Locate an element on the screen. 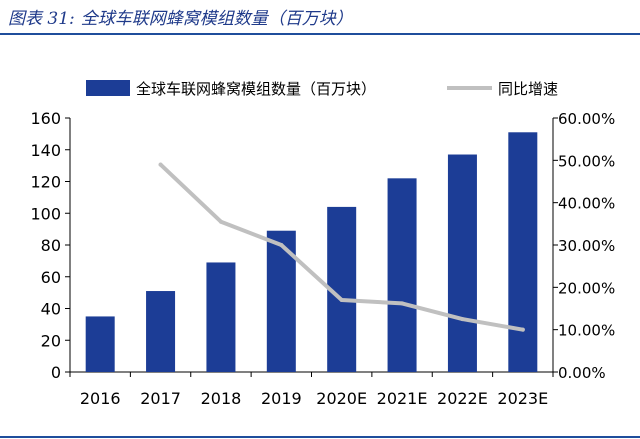  bar-2016 is located at coordinates (100, 344).